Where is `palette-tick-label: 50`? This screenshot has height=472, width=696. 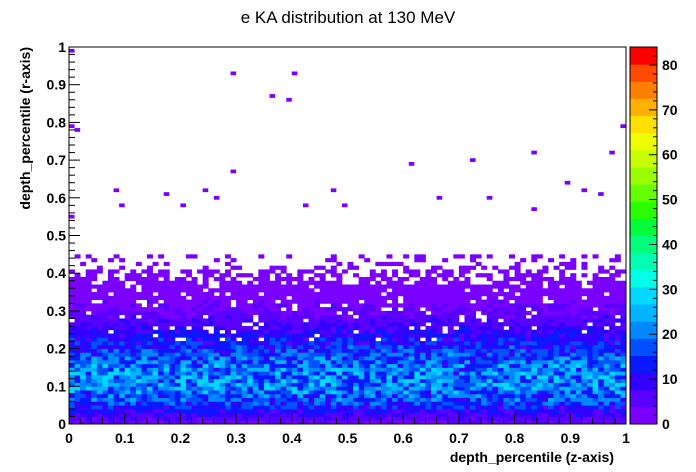 palette-tick-label: 50 is located at coordinates (670, 200).